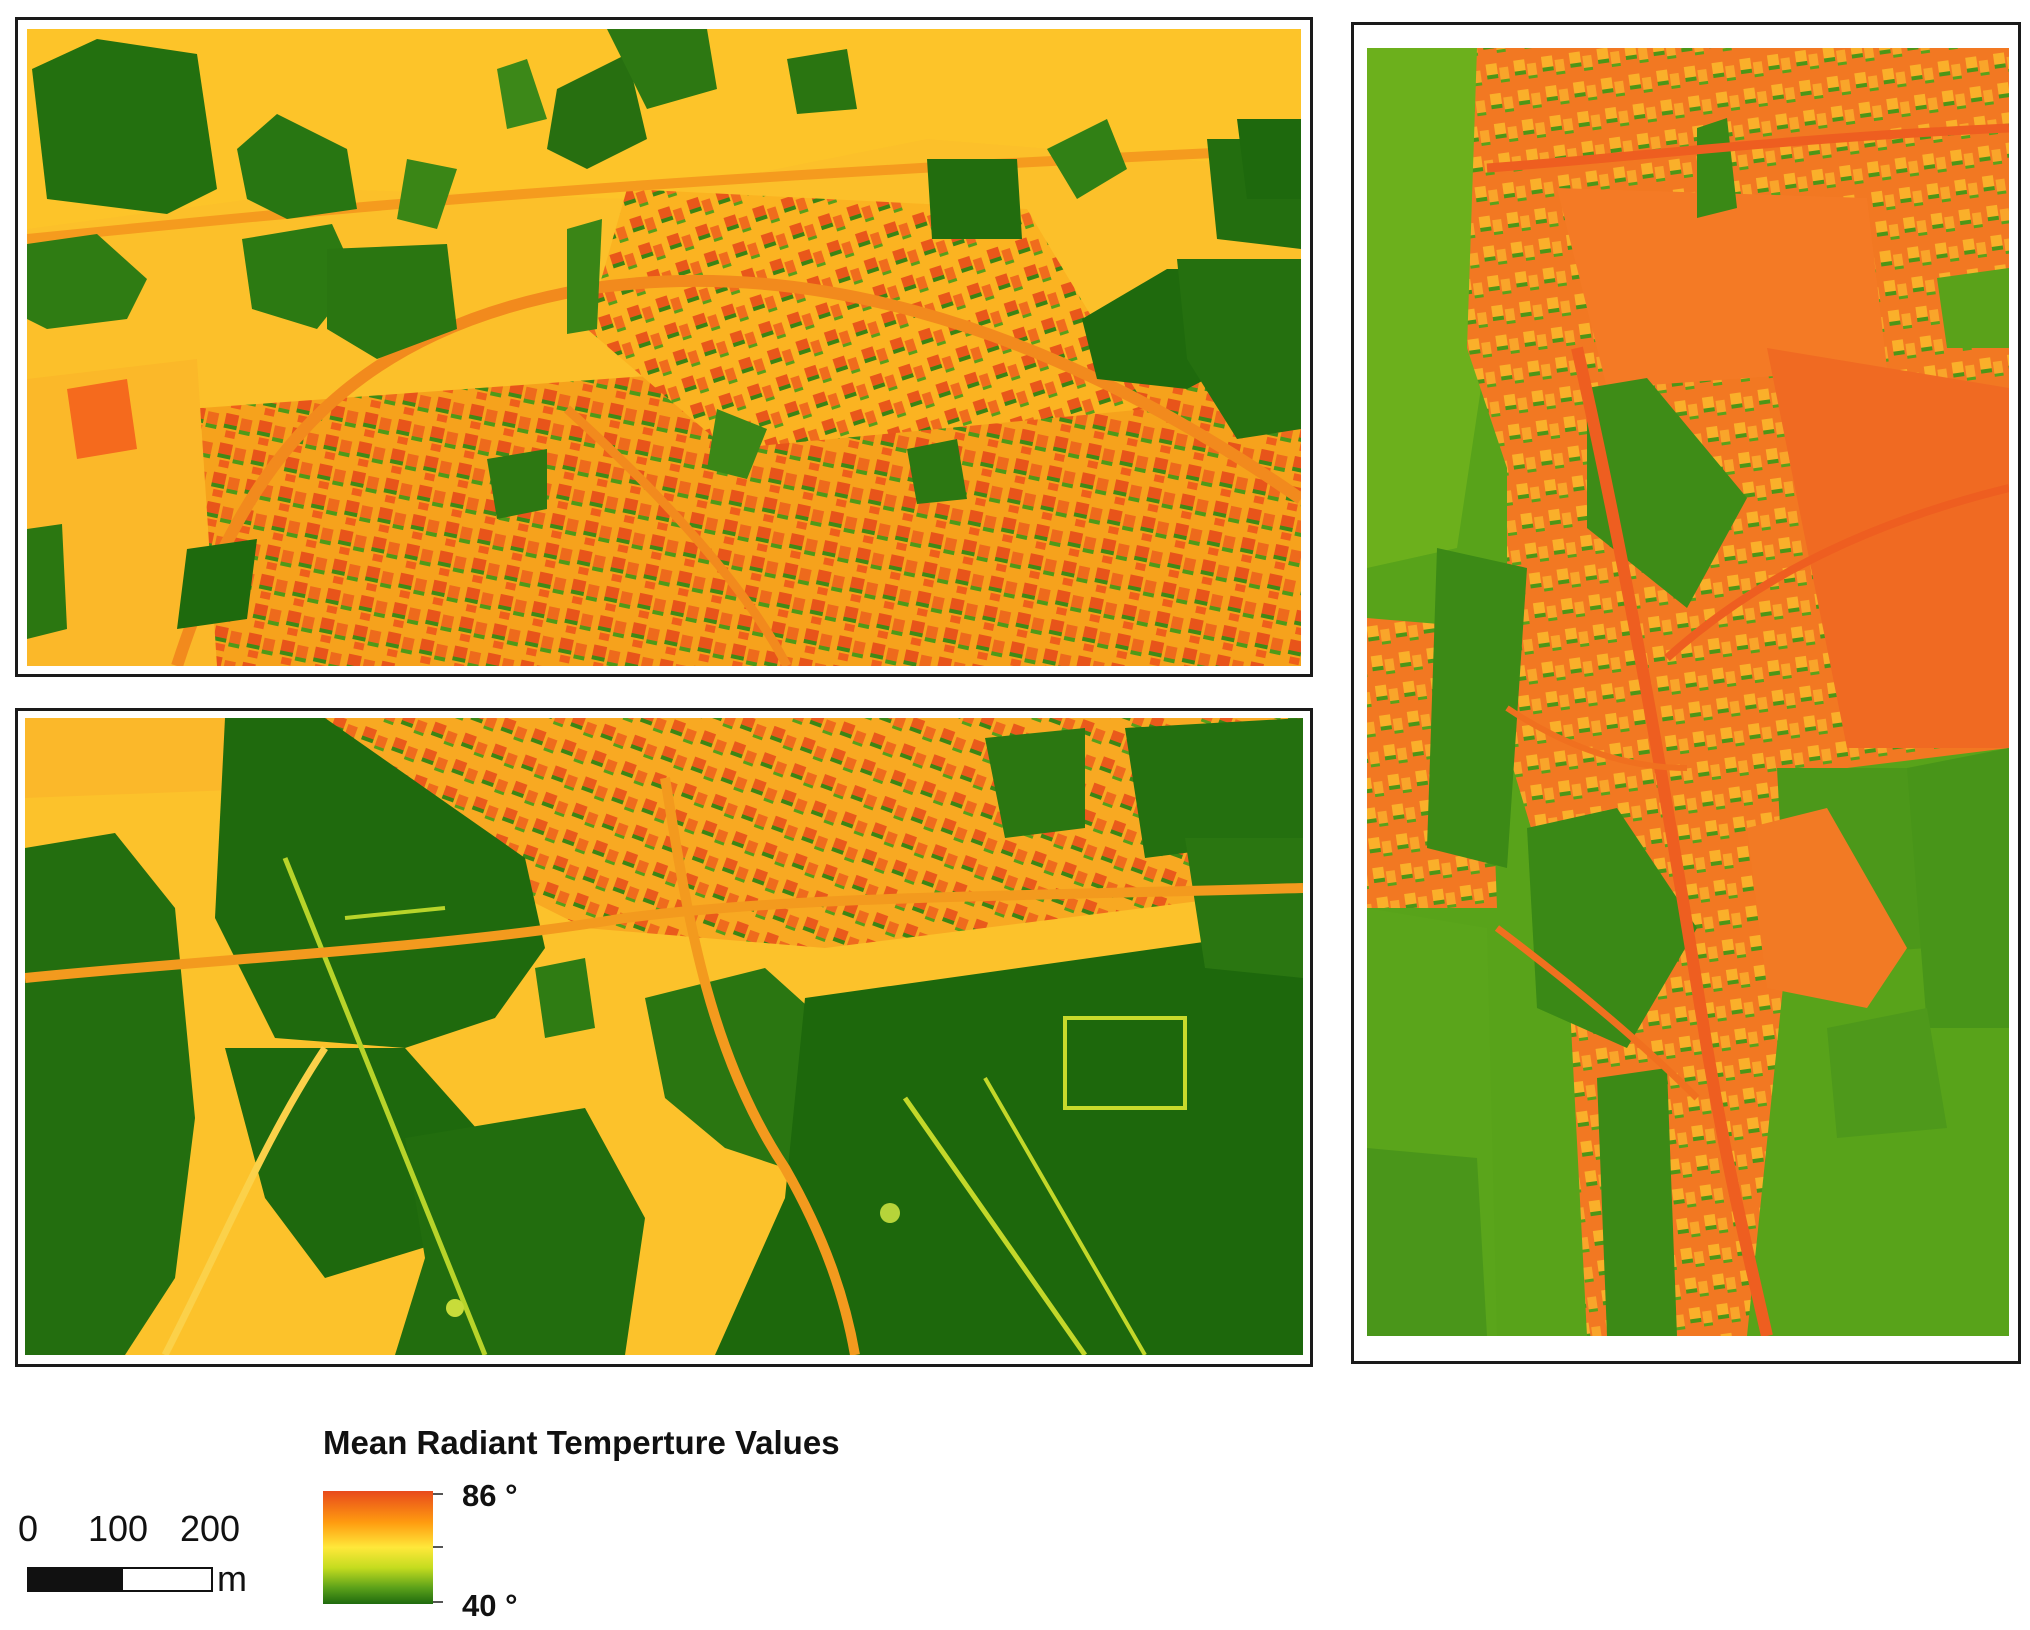  Describe the element at coordinates (232, 1578) in the screenshot. I see `scalebar-unit: m` at that location.